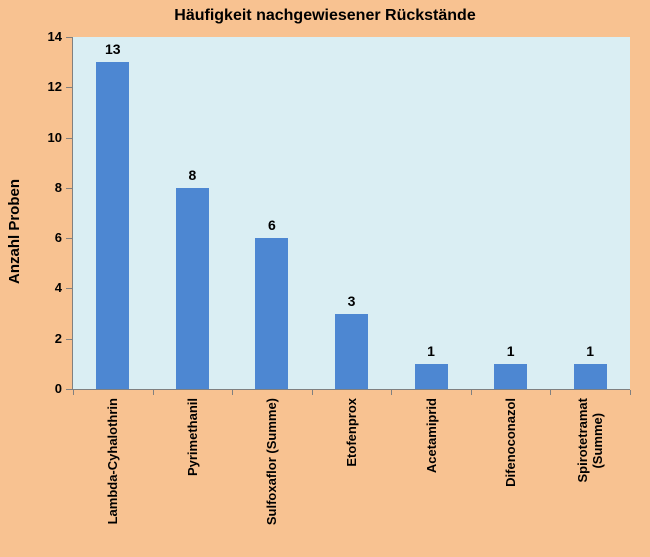  Describe the element at coordinates (192, 437) in the screenshot. I see `x-category-label: Pyrimethanil` at that location.